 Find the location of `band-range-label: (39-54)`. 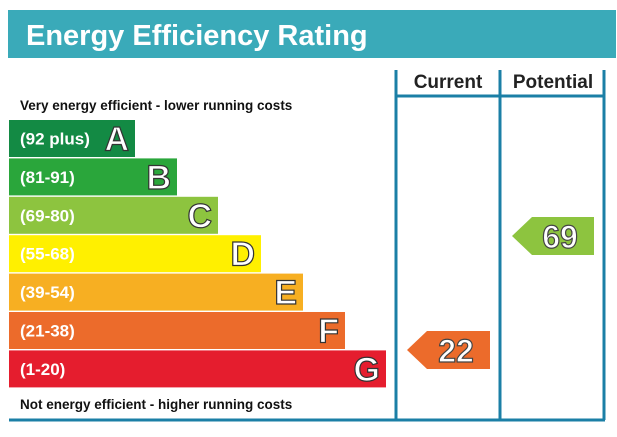

band-range-label: (39-54) is located at coordinates (47, 292).